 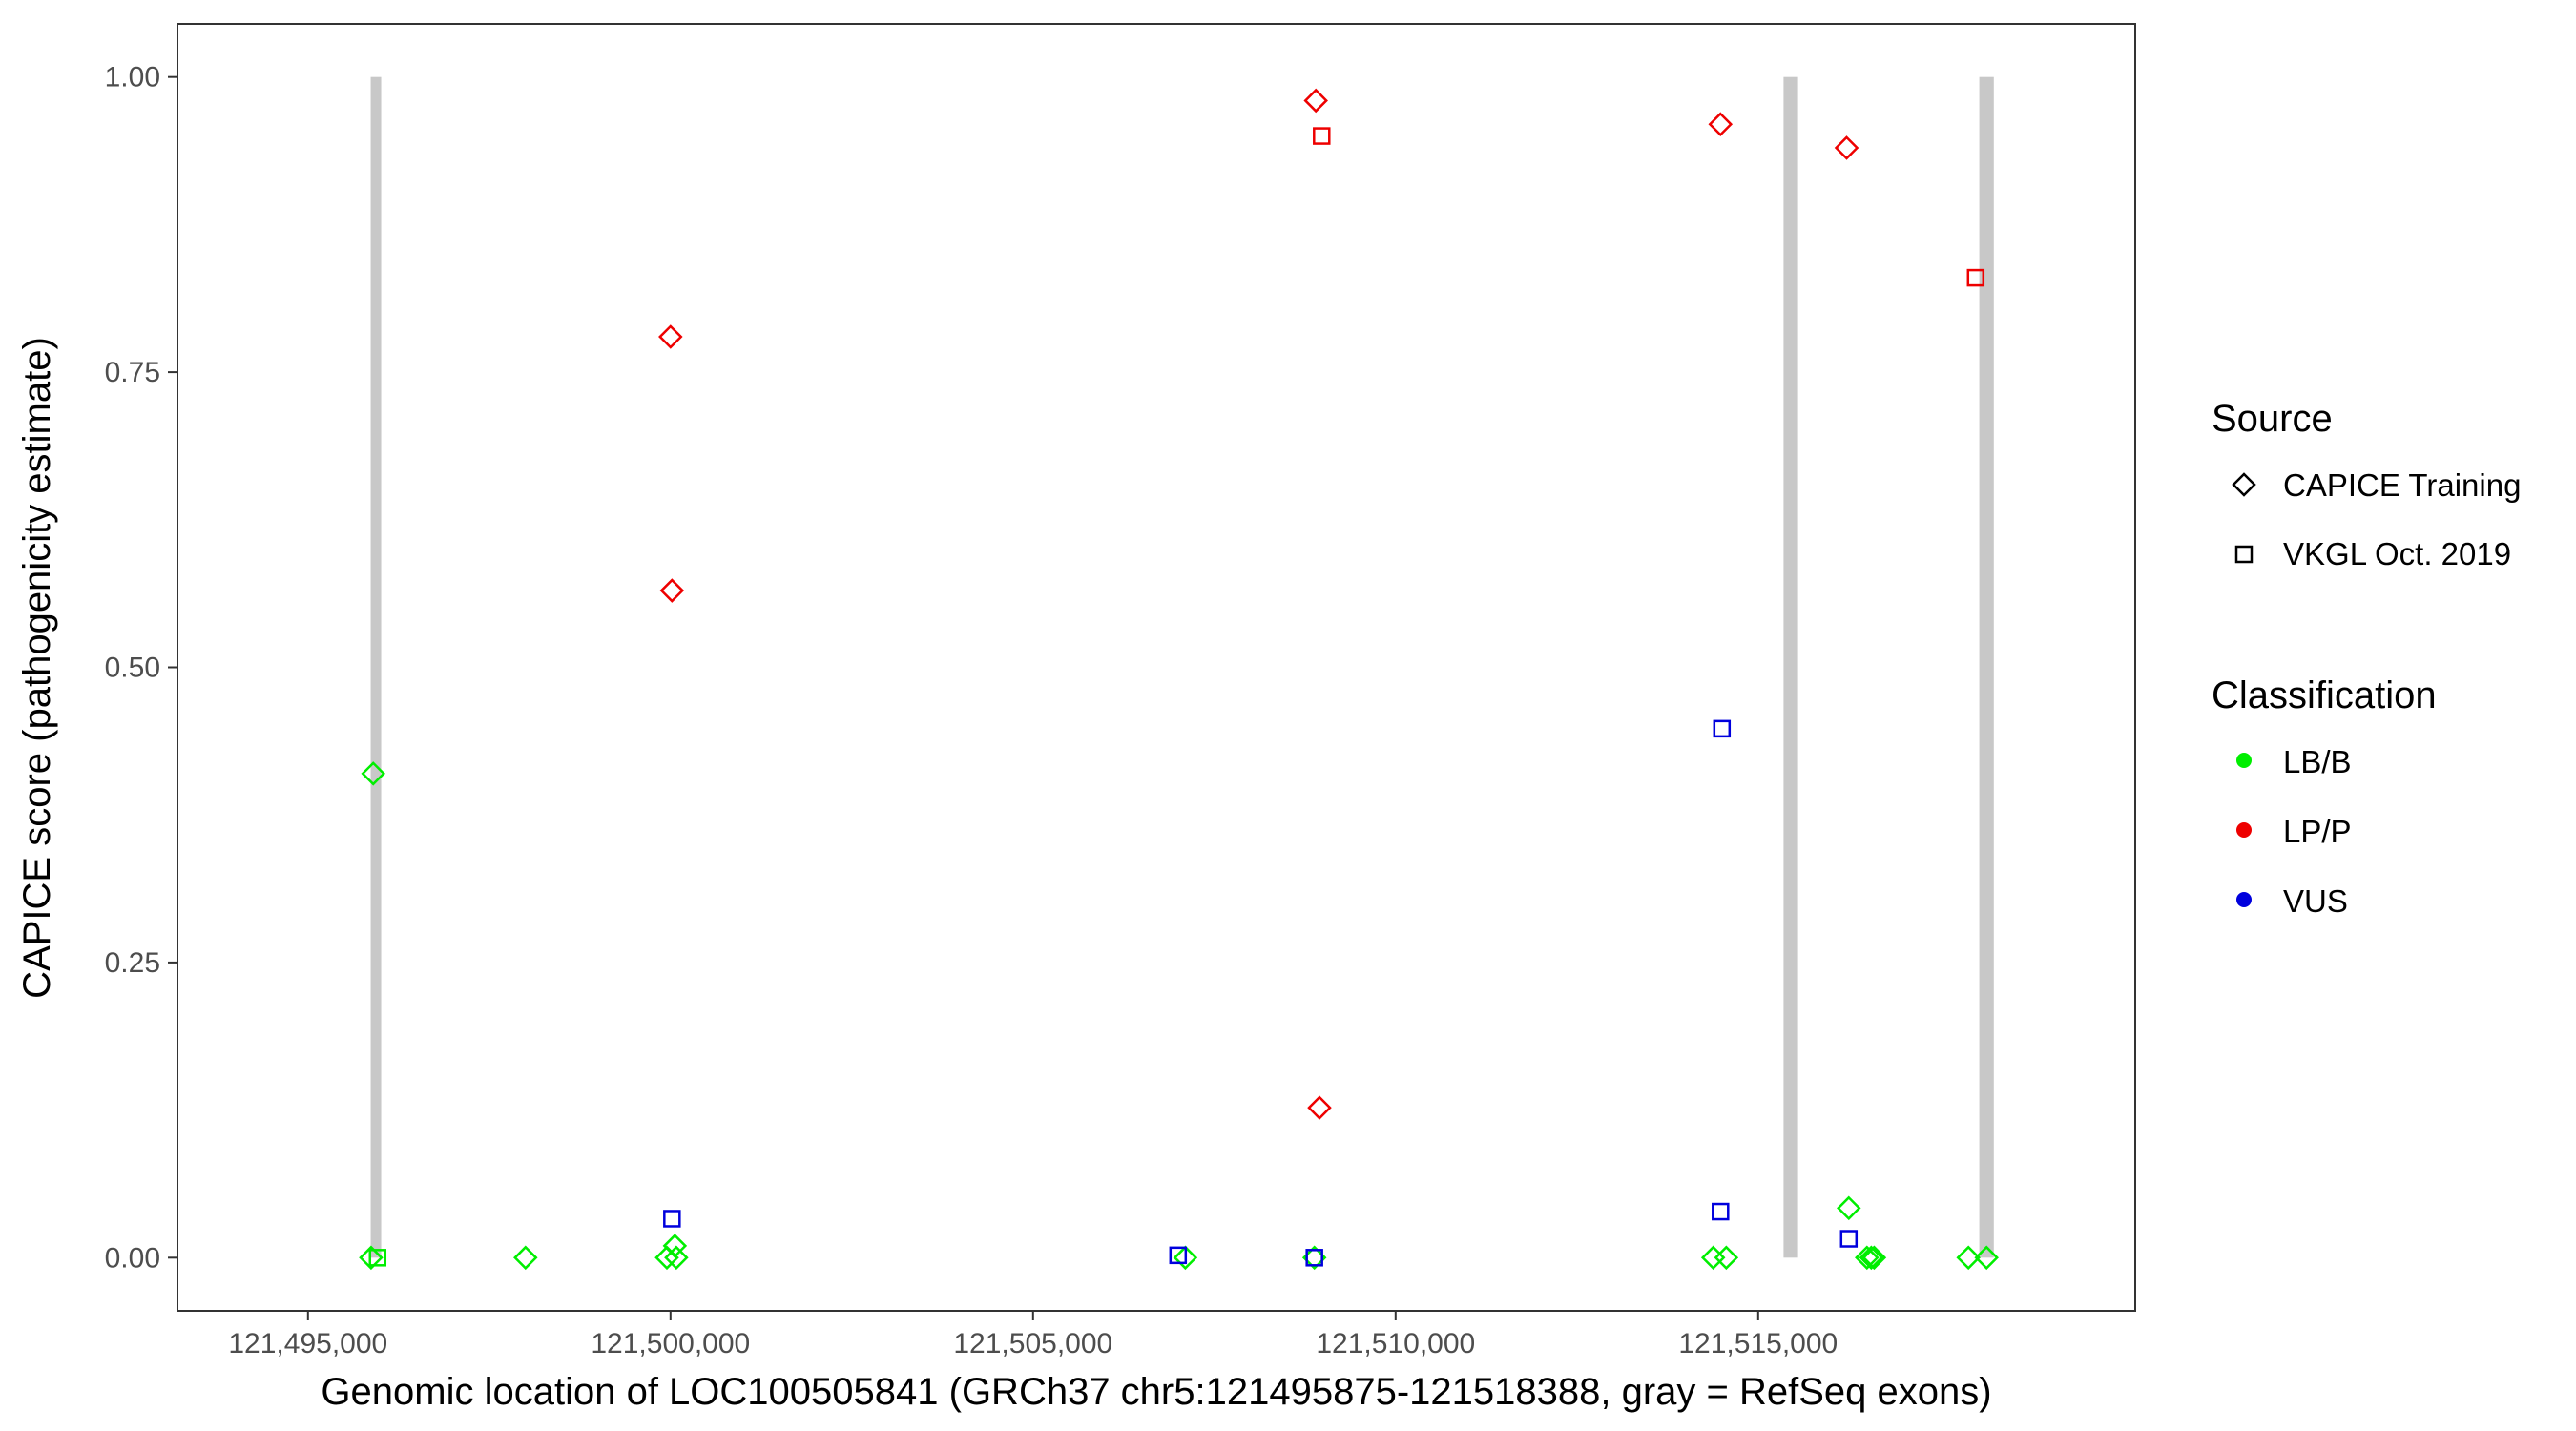 What do you see at coordinates (2402, 485) in the screenshot?
I see `legend-label-capice-training: CAPICE Training` at bounding box center [2402, 485].